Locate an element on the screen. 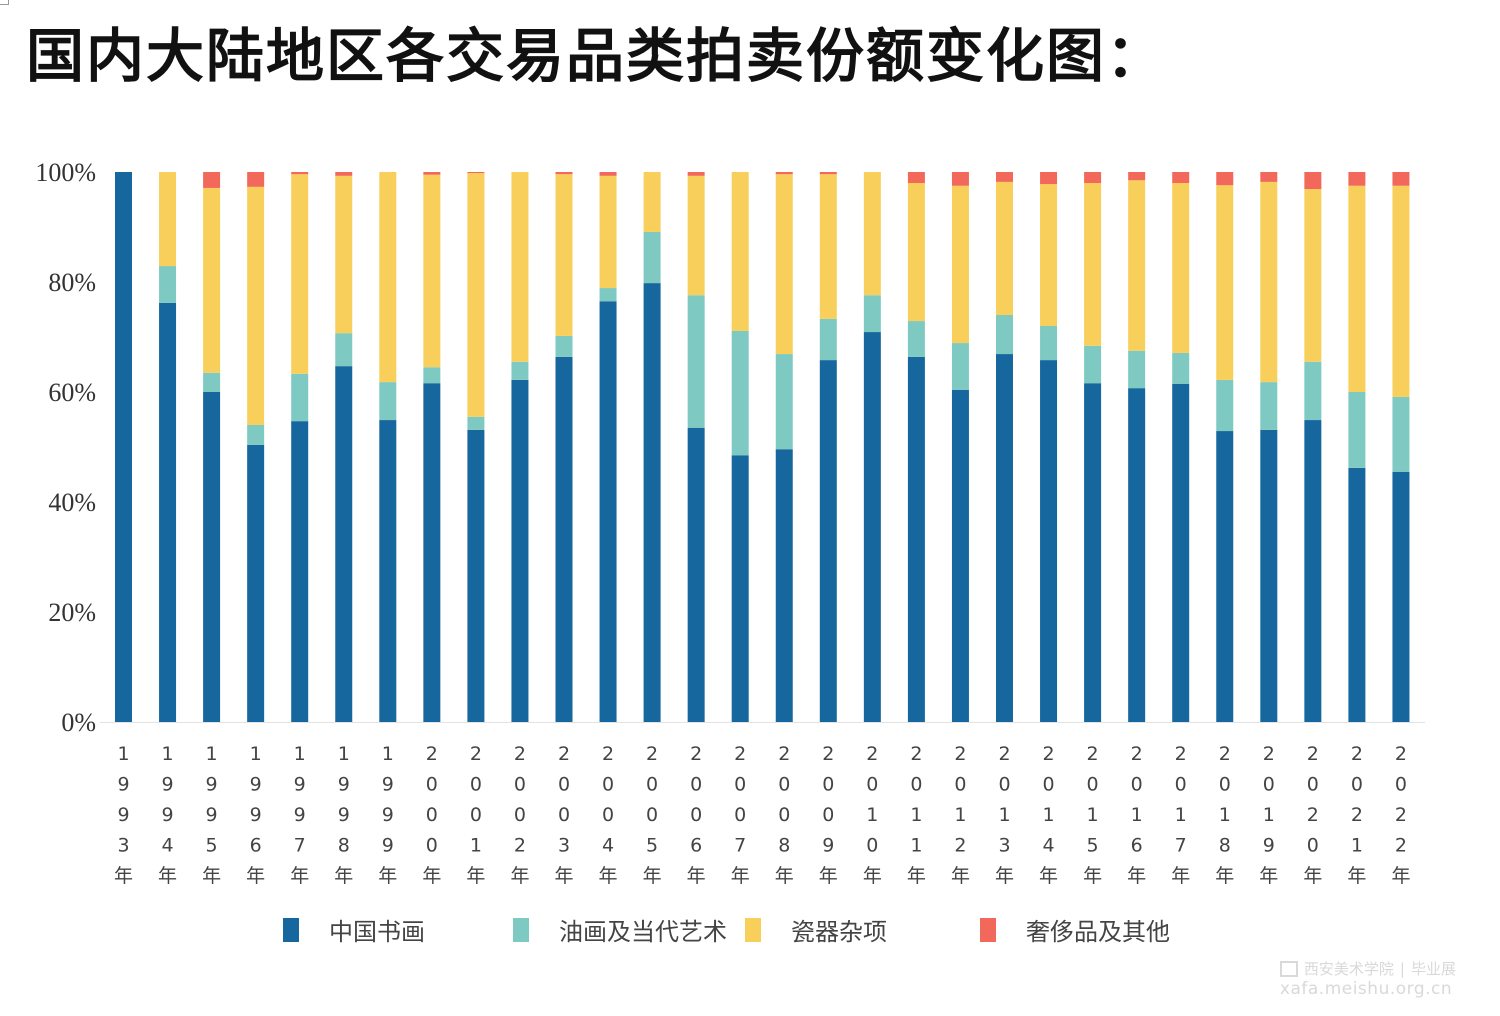  watermark-line1: 西安美术学院 | 毕业展 is located at coordinates (1367, 968).